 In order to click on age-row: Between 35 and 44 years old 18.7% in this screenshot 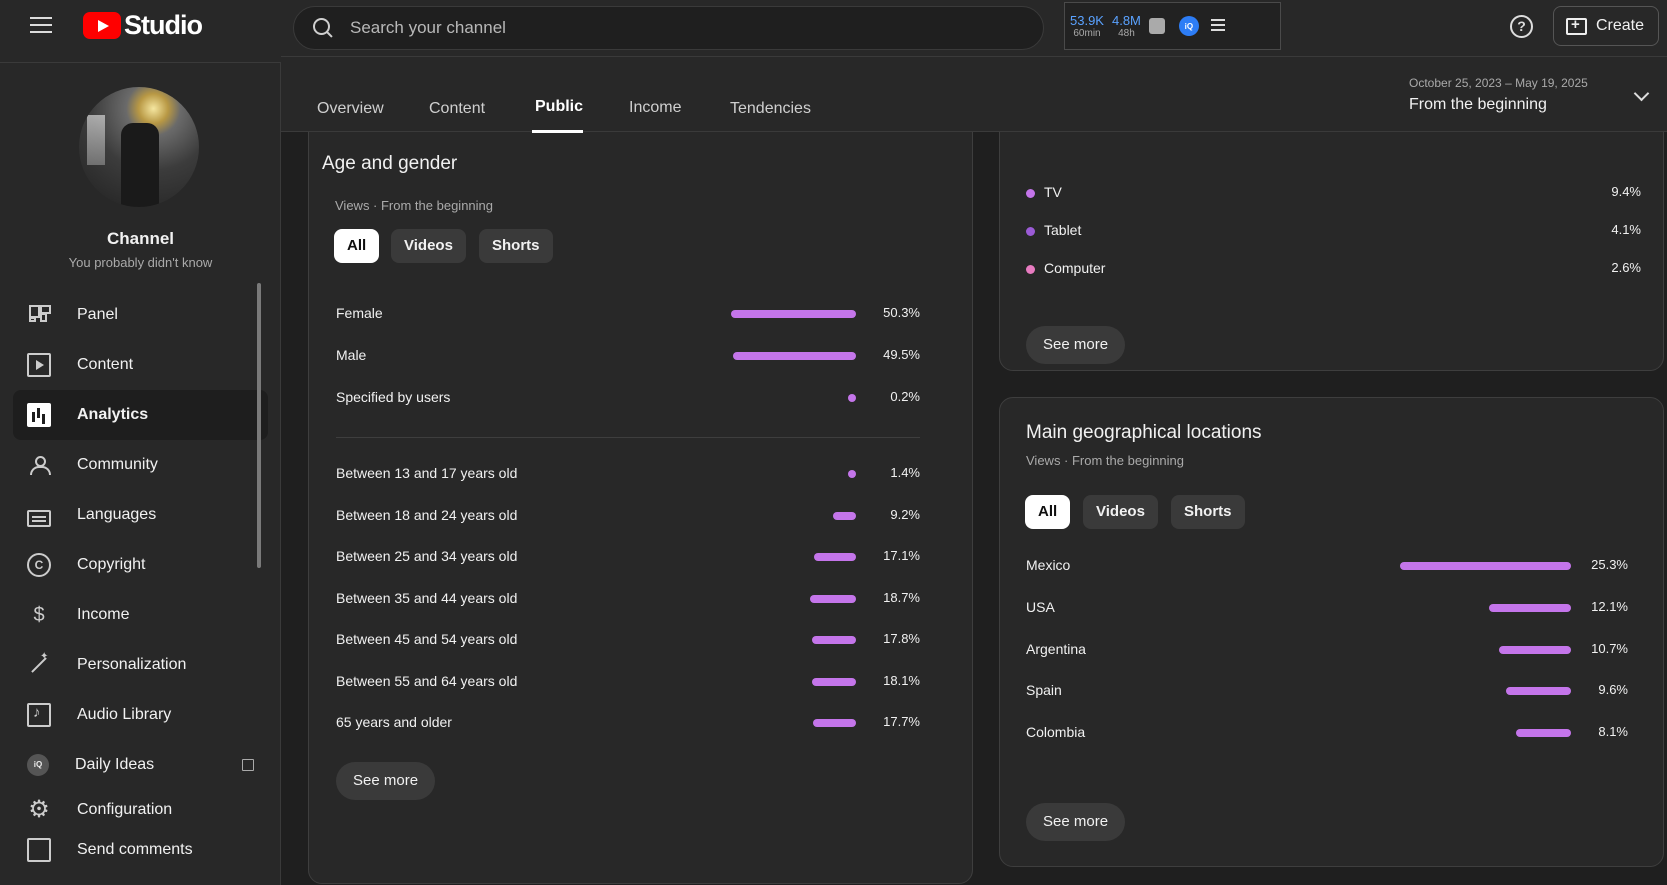, I will do `click(628, 601)`.